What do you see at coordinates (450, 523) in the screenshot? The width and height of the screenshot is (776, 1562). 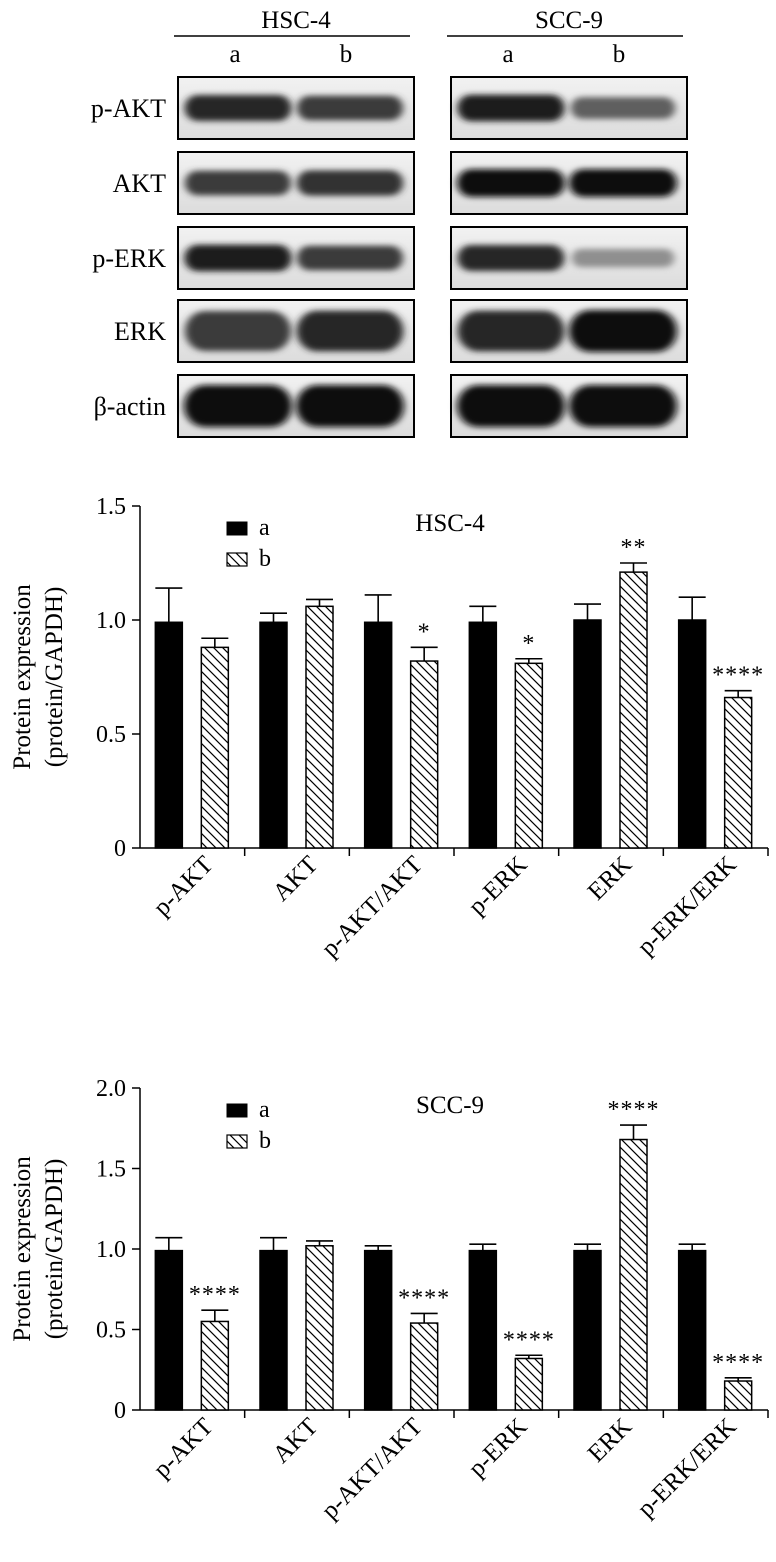 I see `chart-title: HSC-4` at bounding box center [450, 523].